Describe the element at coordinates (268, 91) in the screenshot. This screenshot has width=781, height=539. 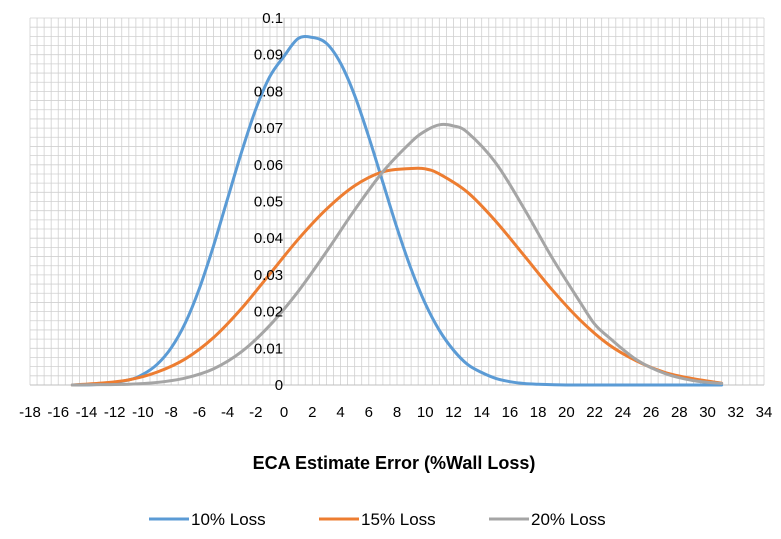
I see `y-tick-label: 0.08` at that location.